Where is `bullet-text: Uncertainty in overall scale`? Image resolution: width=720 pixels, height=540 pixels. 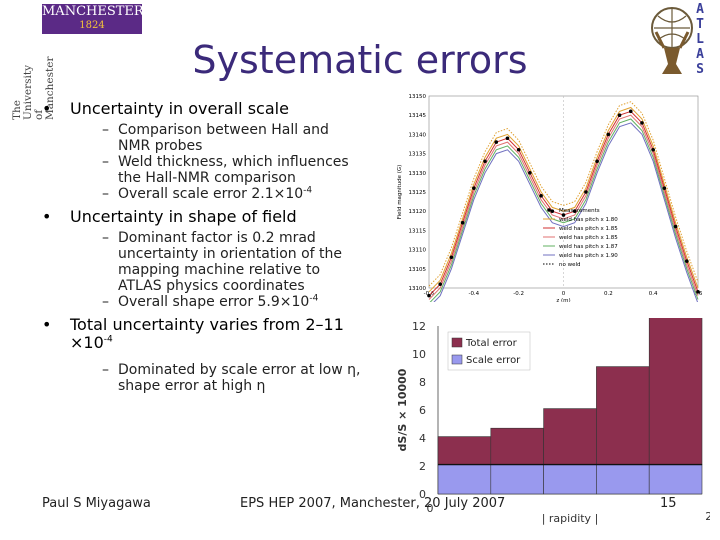
bullet-text: Uncertainty in overall scale is located at coordinates (179, 108).